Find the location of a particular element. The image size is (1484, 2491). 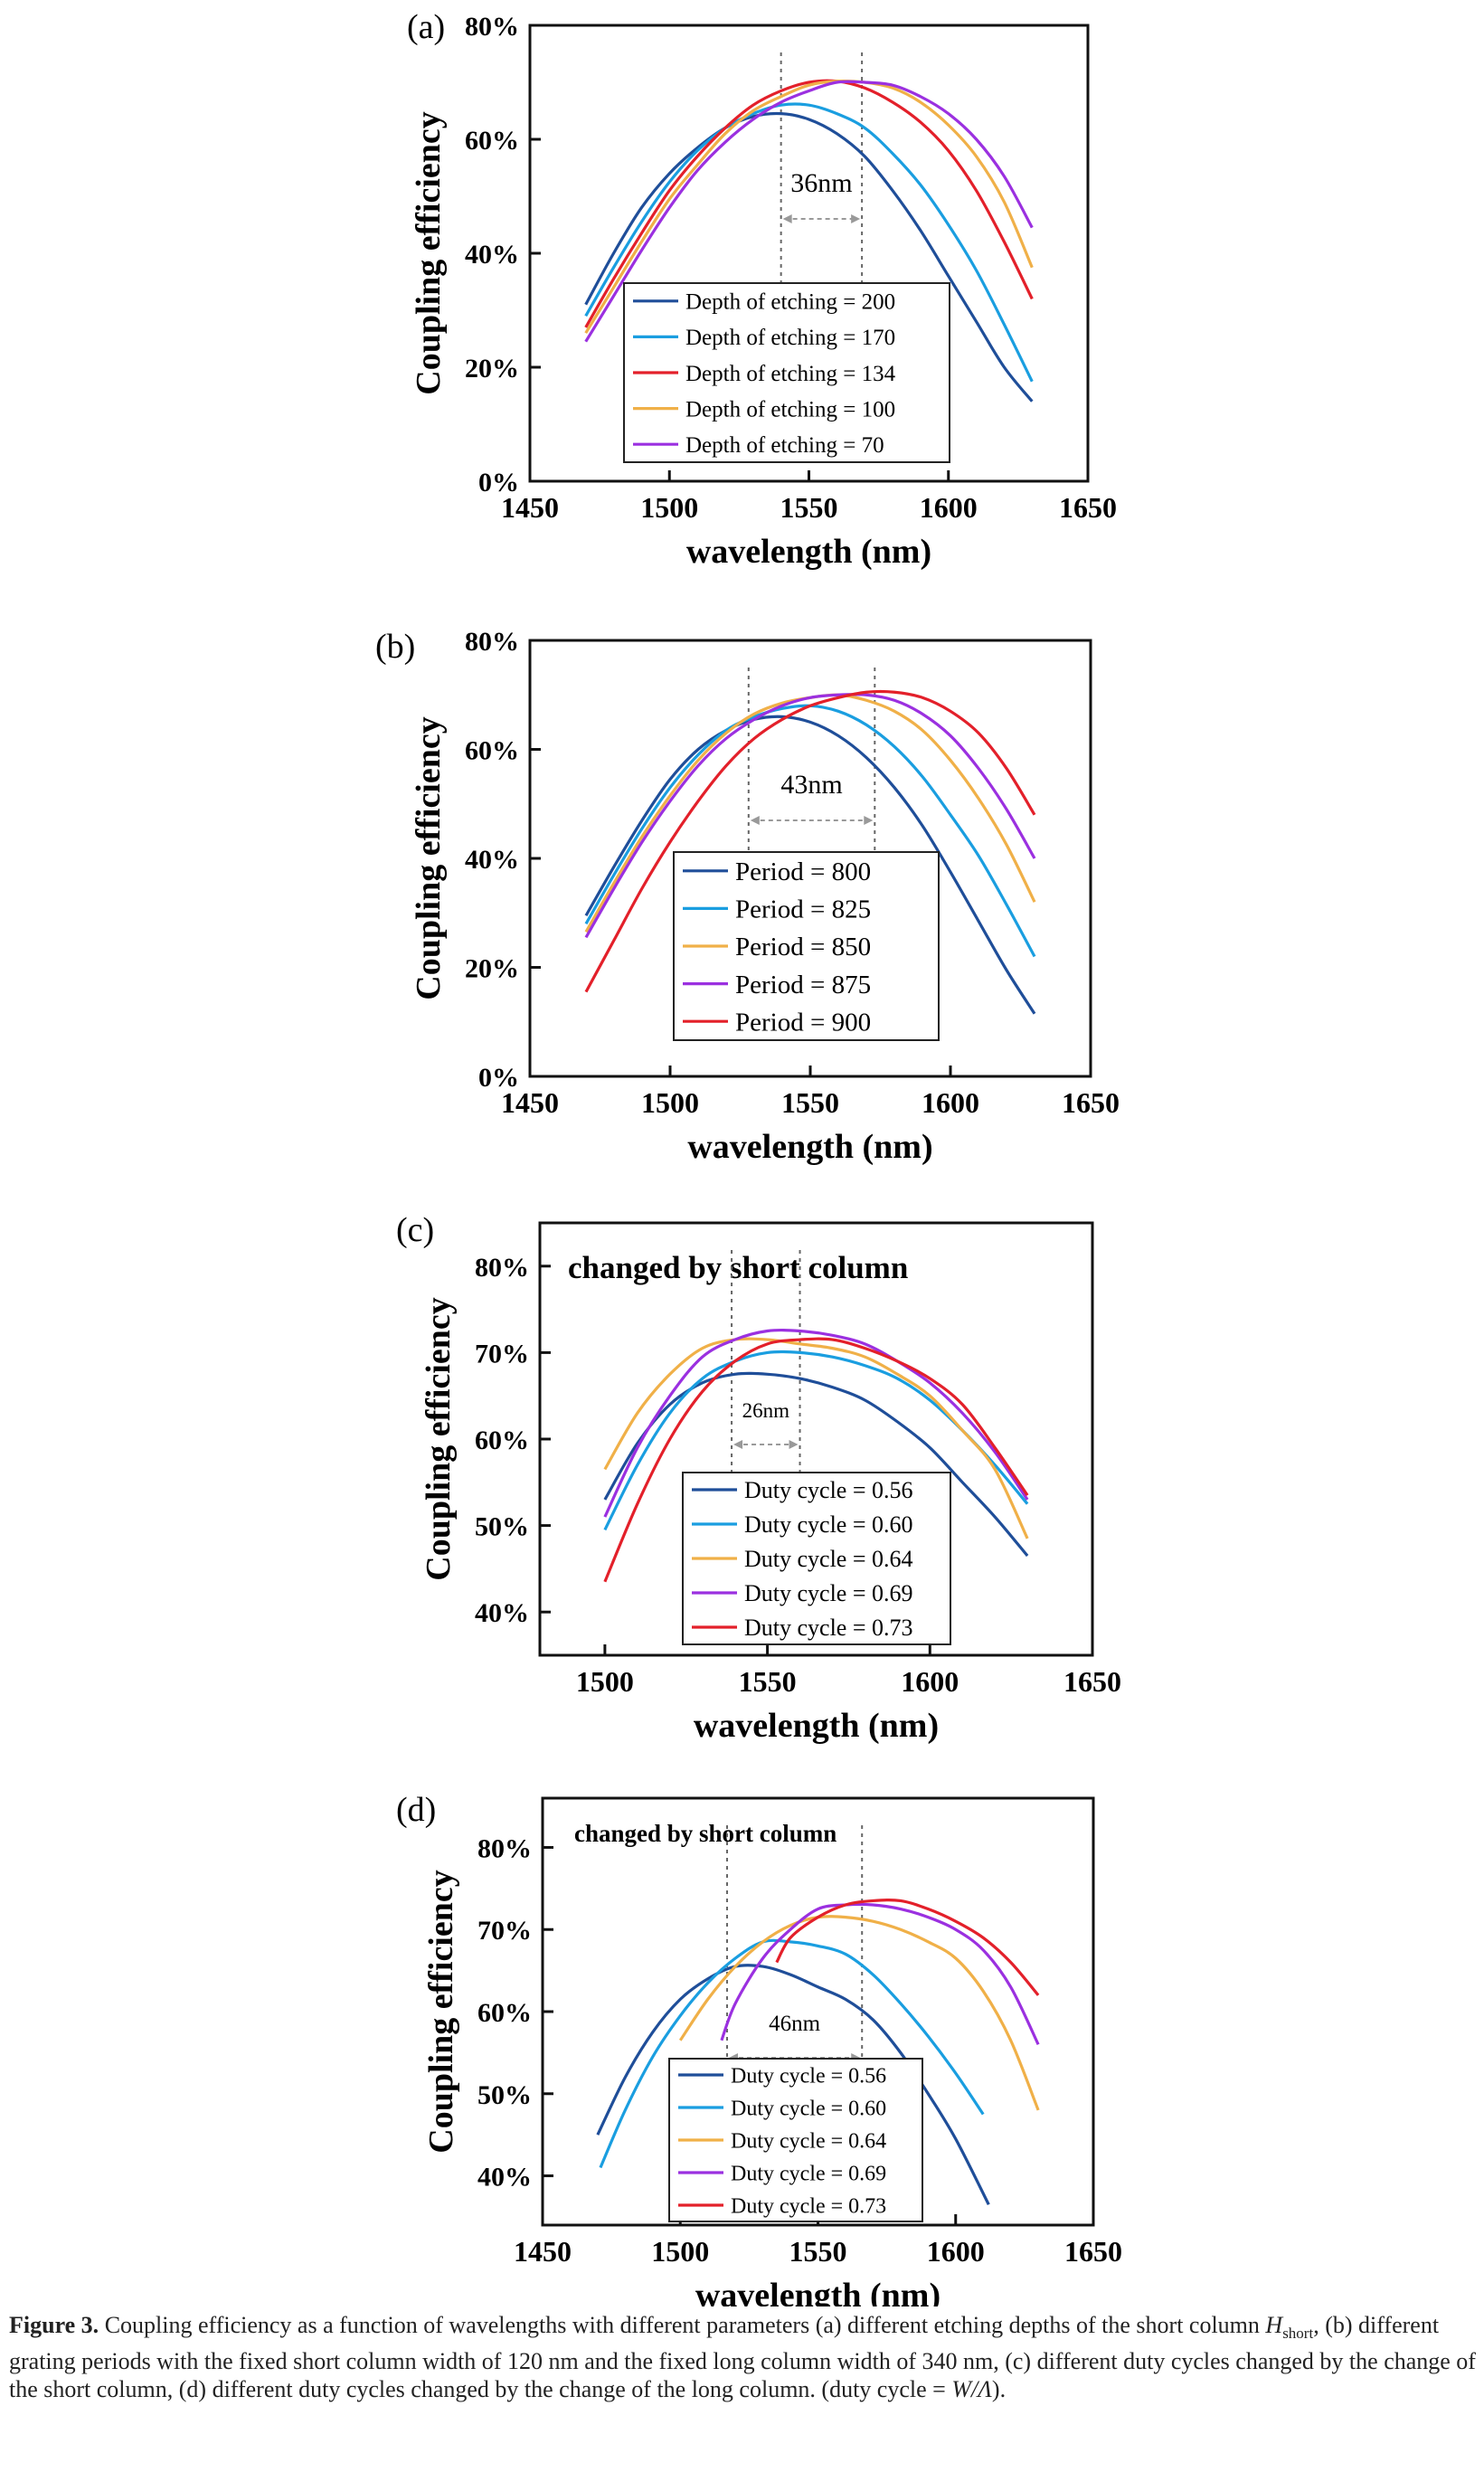

caption-h-sub: short is located at coordinates (1298, 2334).